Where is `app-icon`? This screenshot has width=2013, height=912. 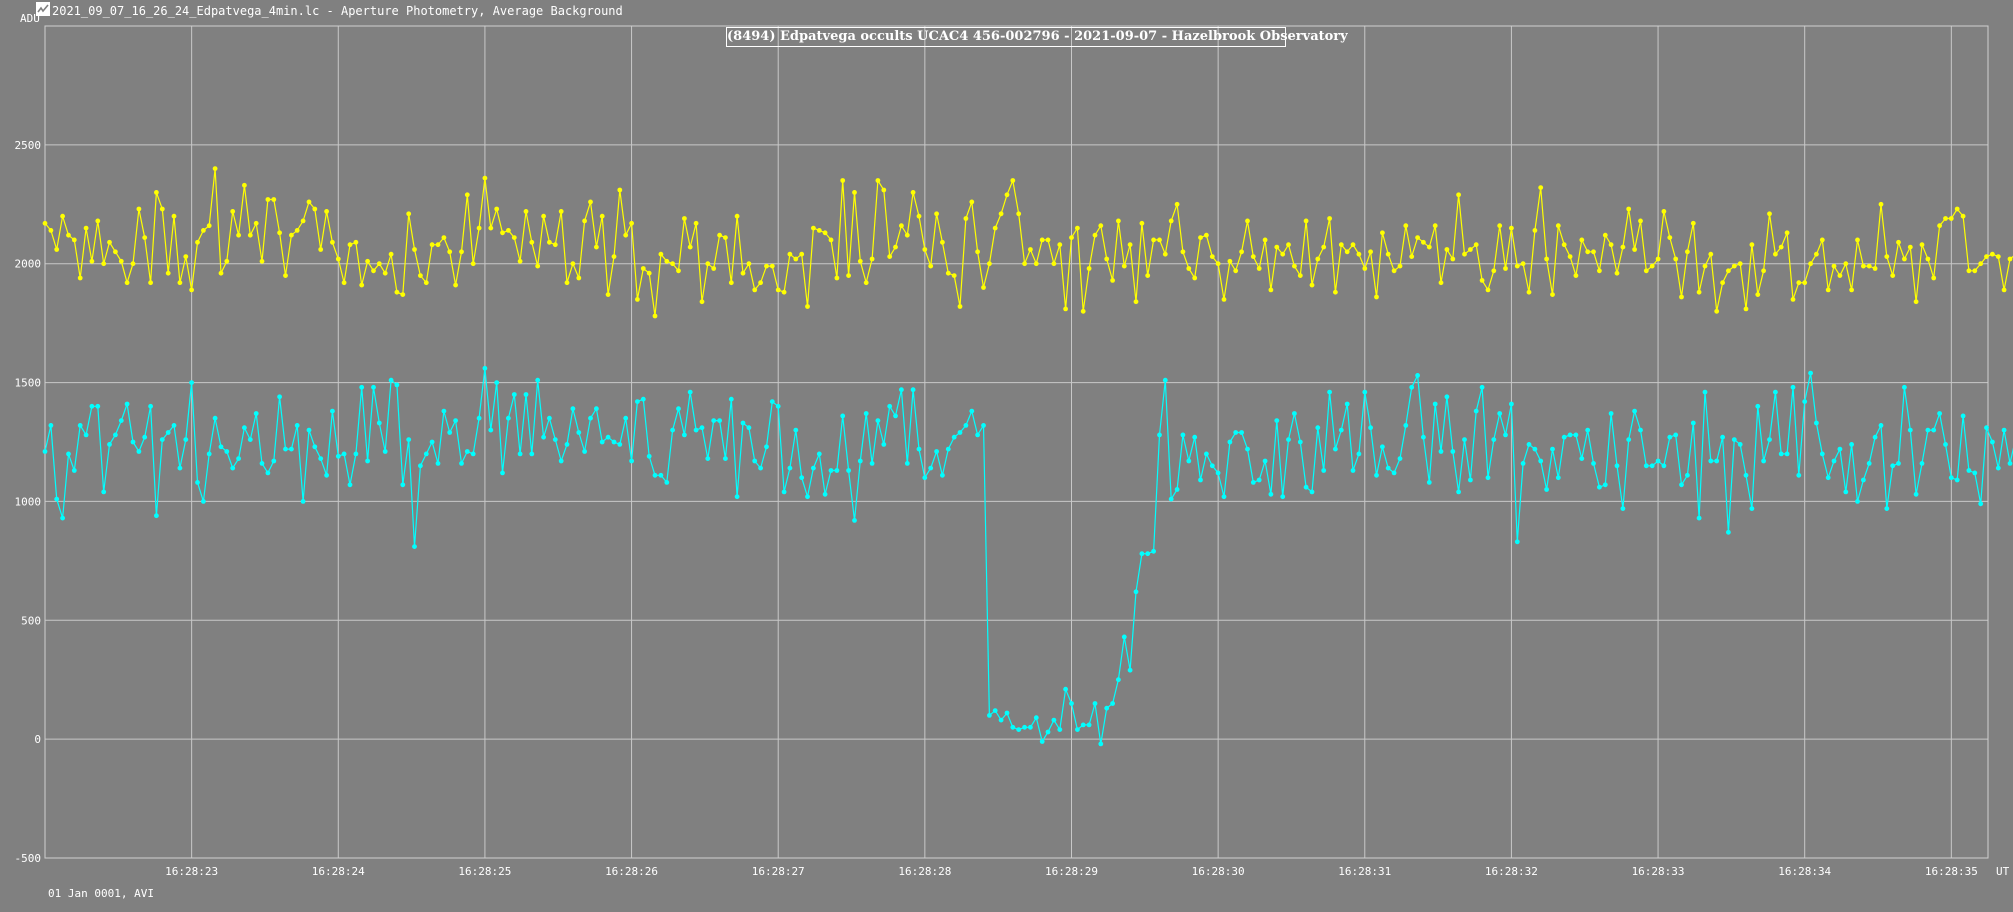 app-icon is located at coordinates (43, 9).